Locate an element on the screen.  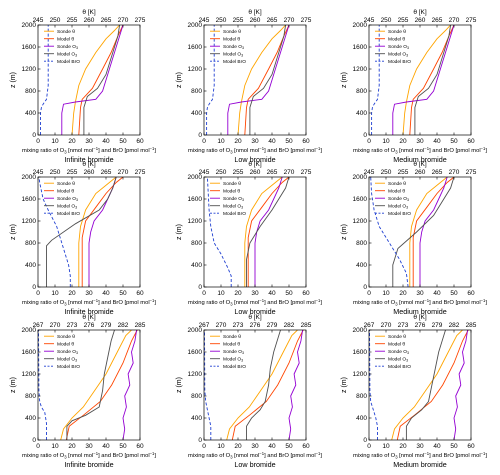
y-tick-label: 2000 is located at coordinates (195, 177).